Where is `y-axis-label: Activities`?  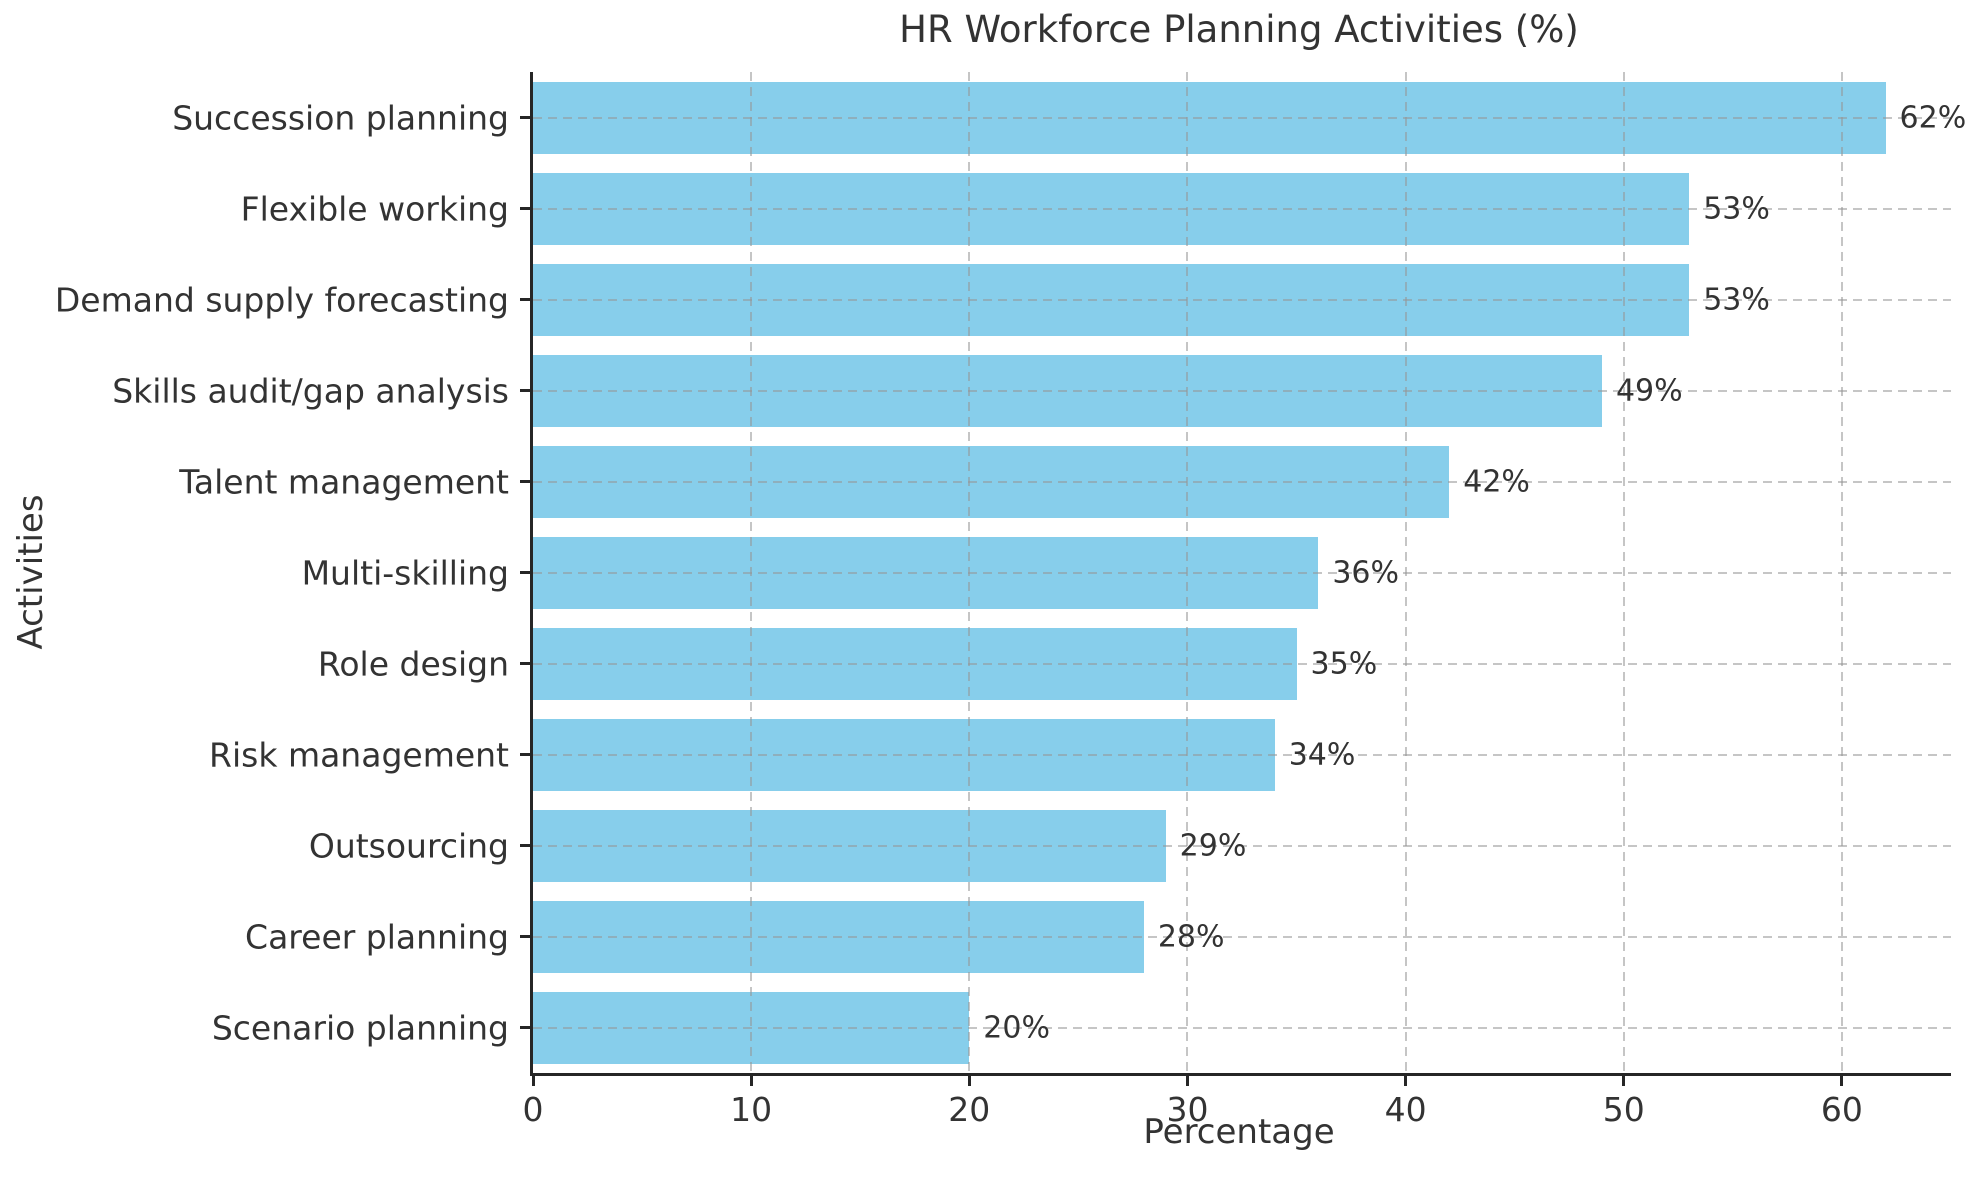 y-axis-label: Activities is located at coordinates (31, 572).